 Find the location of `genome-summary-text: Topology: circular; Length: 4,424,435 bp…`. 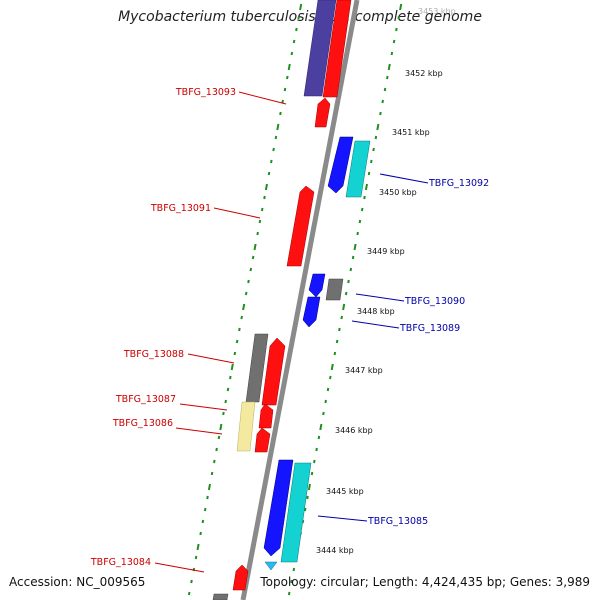

genome-summary-text: Topology: circular; Length: 4,424,435 bp… is located at coordinates (425, 582).